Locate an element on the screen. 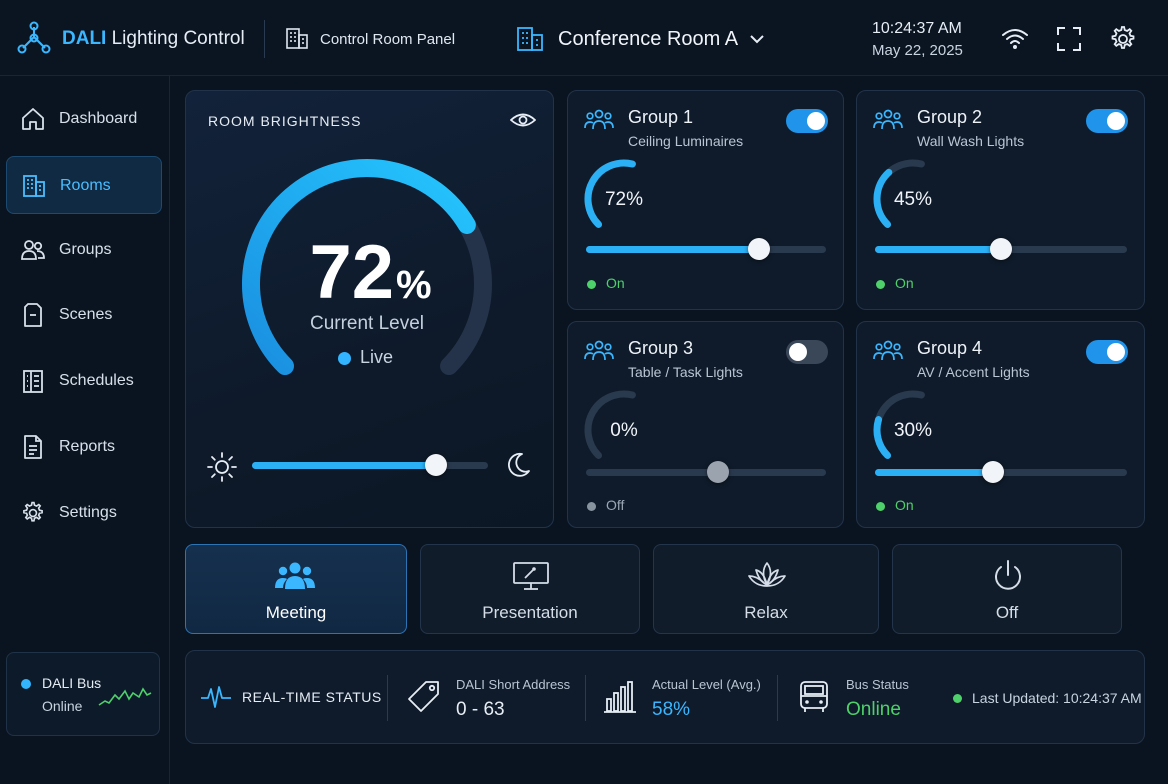 Image resolution: width=1168 pixels, height=784 pixels. group-card: Group 2 Wall Wash Lights 45% On is located at coordinates (1000, 200).